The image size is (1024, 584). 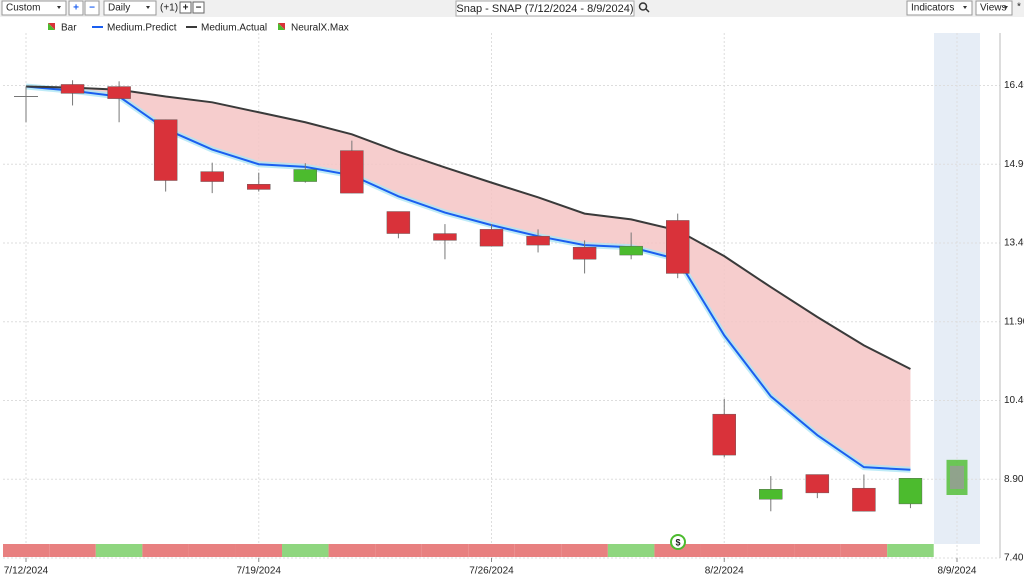 What do you see at coordinates (1014, 164) in the screenshot?
I see `y-tick-label: 14.90` at bounding box center [1014, 164].